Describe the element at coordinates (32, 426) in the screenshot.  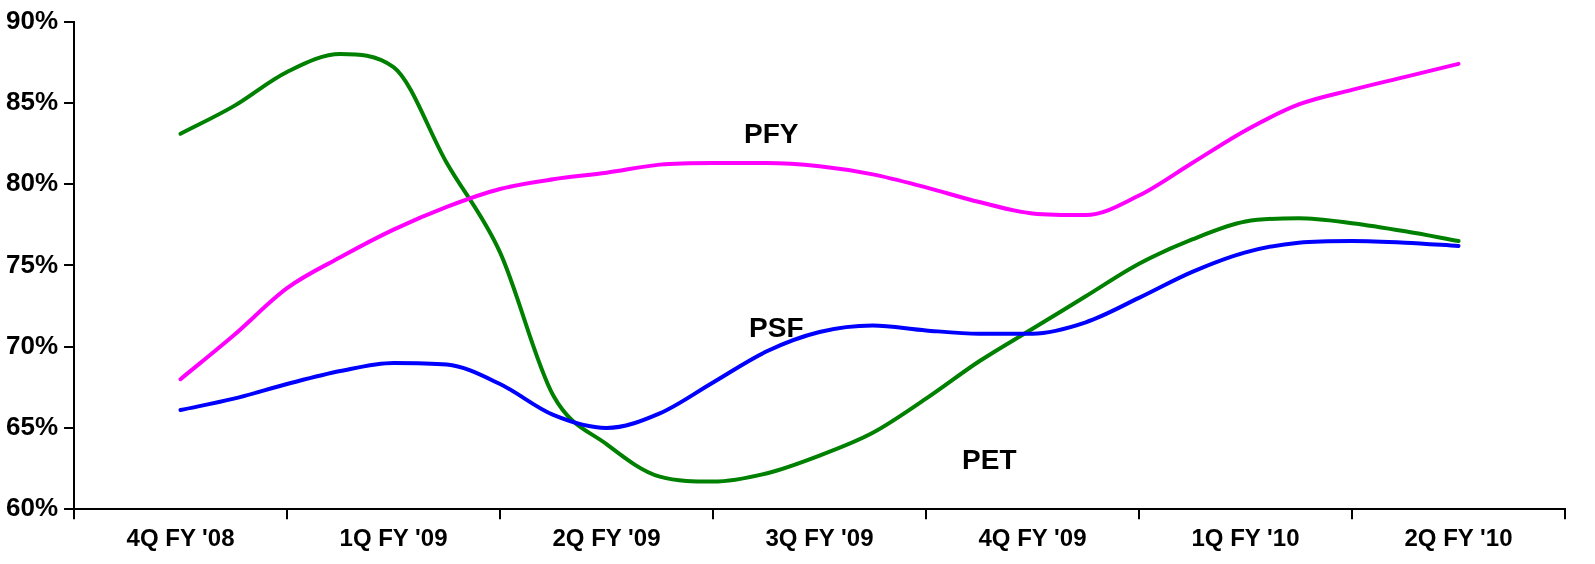
I see `y-tick-label: 65%` at that location.